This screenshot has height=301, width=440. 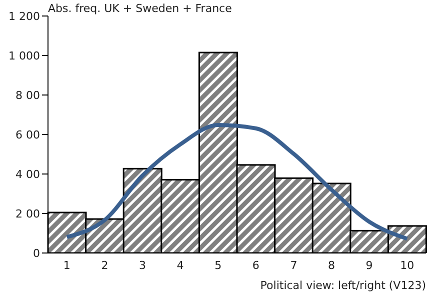 I want to click on x-tick-label: 6, so click(x=256, y=265).